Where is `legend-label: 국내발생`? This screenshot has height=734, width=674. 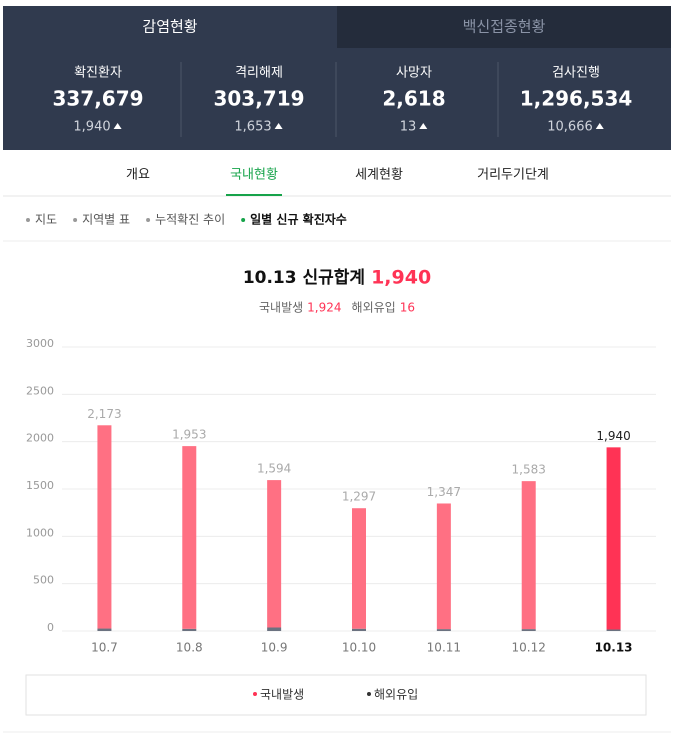
legend-label: 국내발생 is located at coordinates (282, 695).